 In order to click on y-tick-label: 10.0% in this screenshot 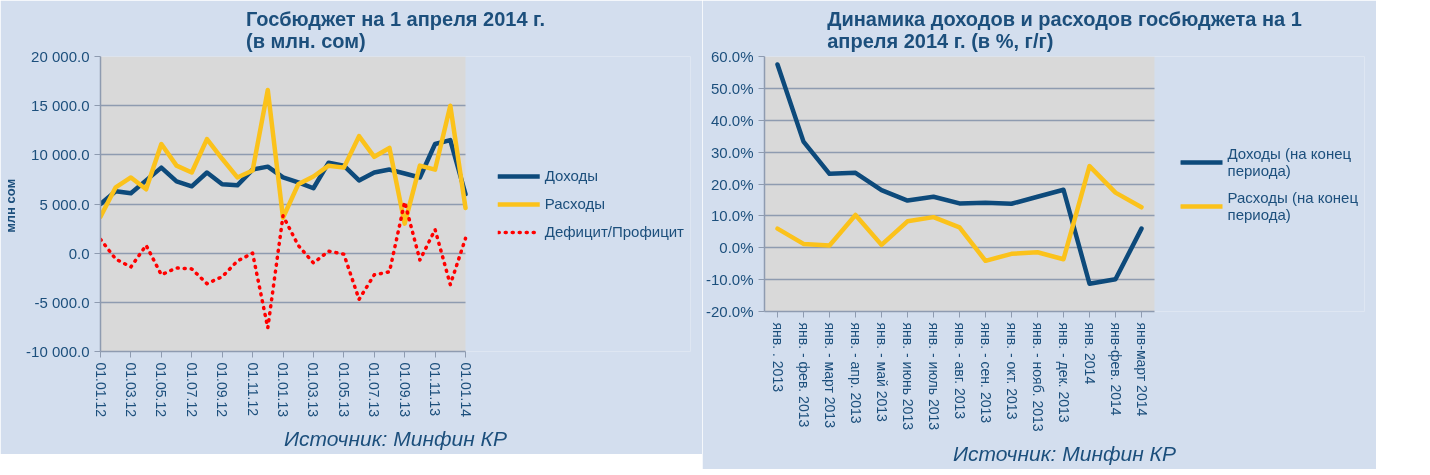, I will do `click(732, 216)`.